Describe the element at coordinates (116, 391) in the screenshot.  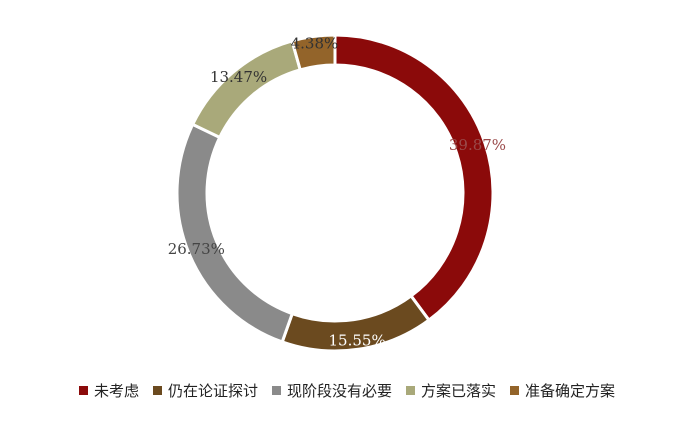
I see `legend-label: 未考虑` at that location.